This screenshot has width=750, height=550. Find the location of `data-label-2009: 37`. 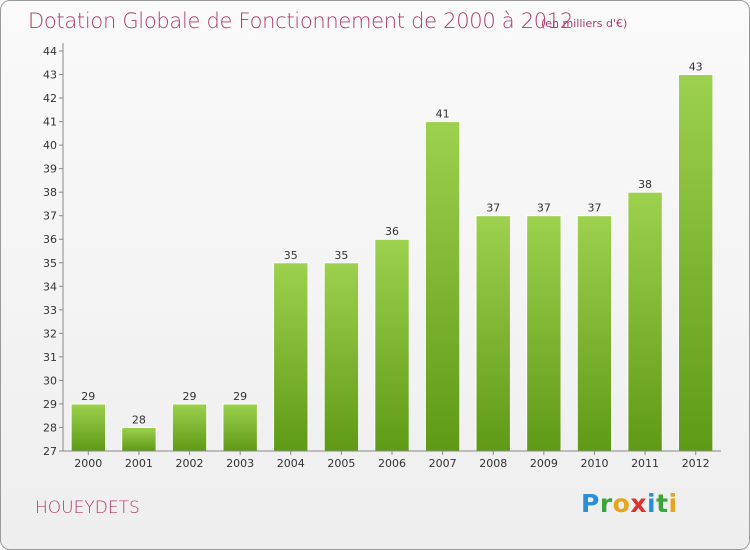

data-label-2009: 37 is located at coordinates (544, 208).